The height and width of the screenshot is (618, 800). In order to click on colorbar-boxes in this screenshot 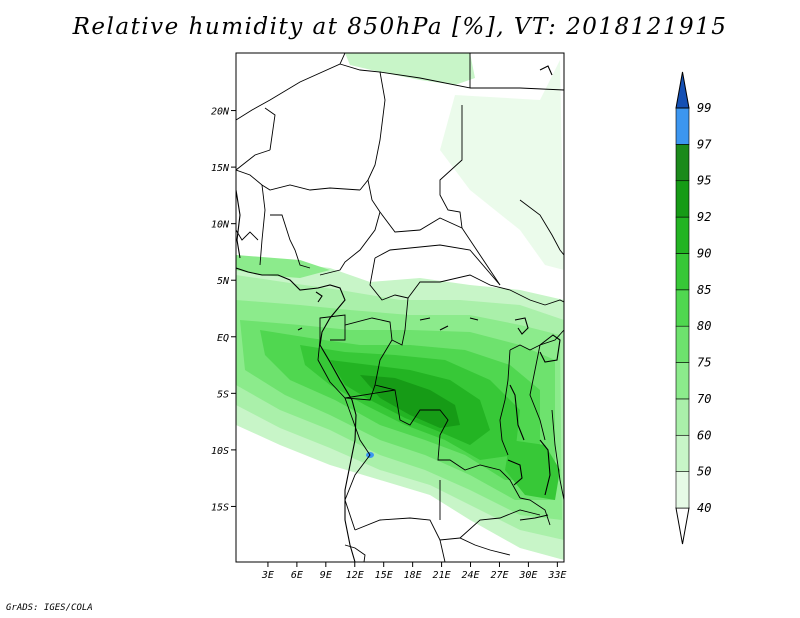, I will do `click(682, 308)`.